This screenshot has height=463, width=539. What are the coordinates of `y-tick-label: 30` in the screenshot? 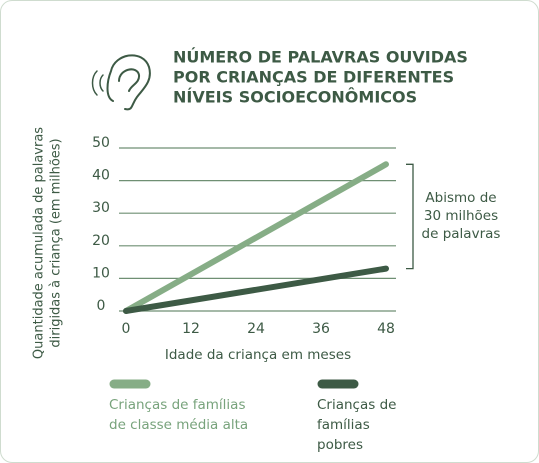 It's located at (101, 208).